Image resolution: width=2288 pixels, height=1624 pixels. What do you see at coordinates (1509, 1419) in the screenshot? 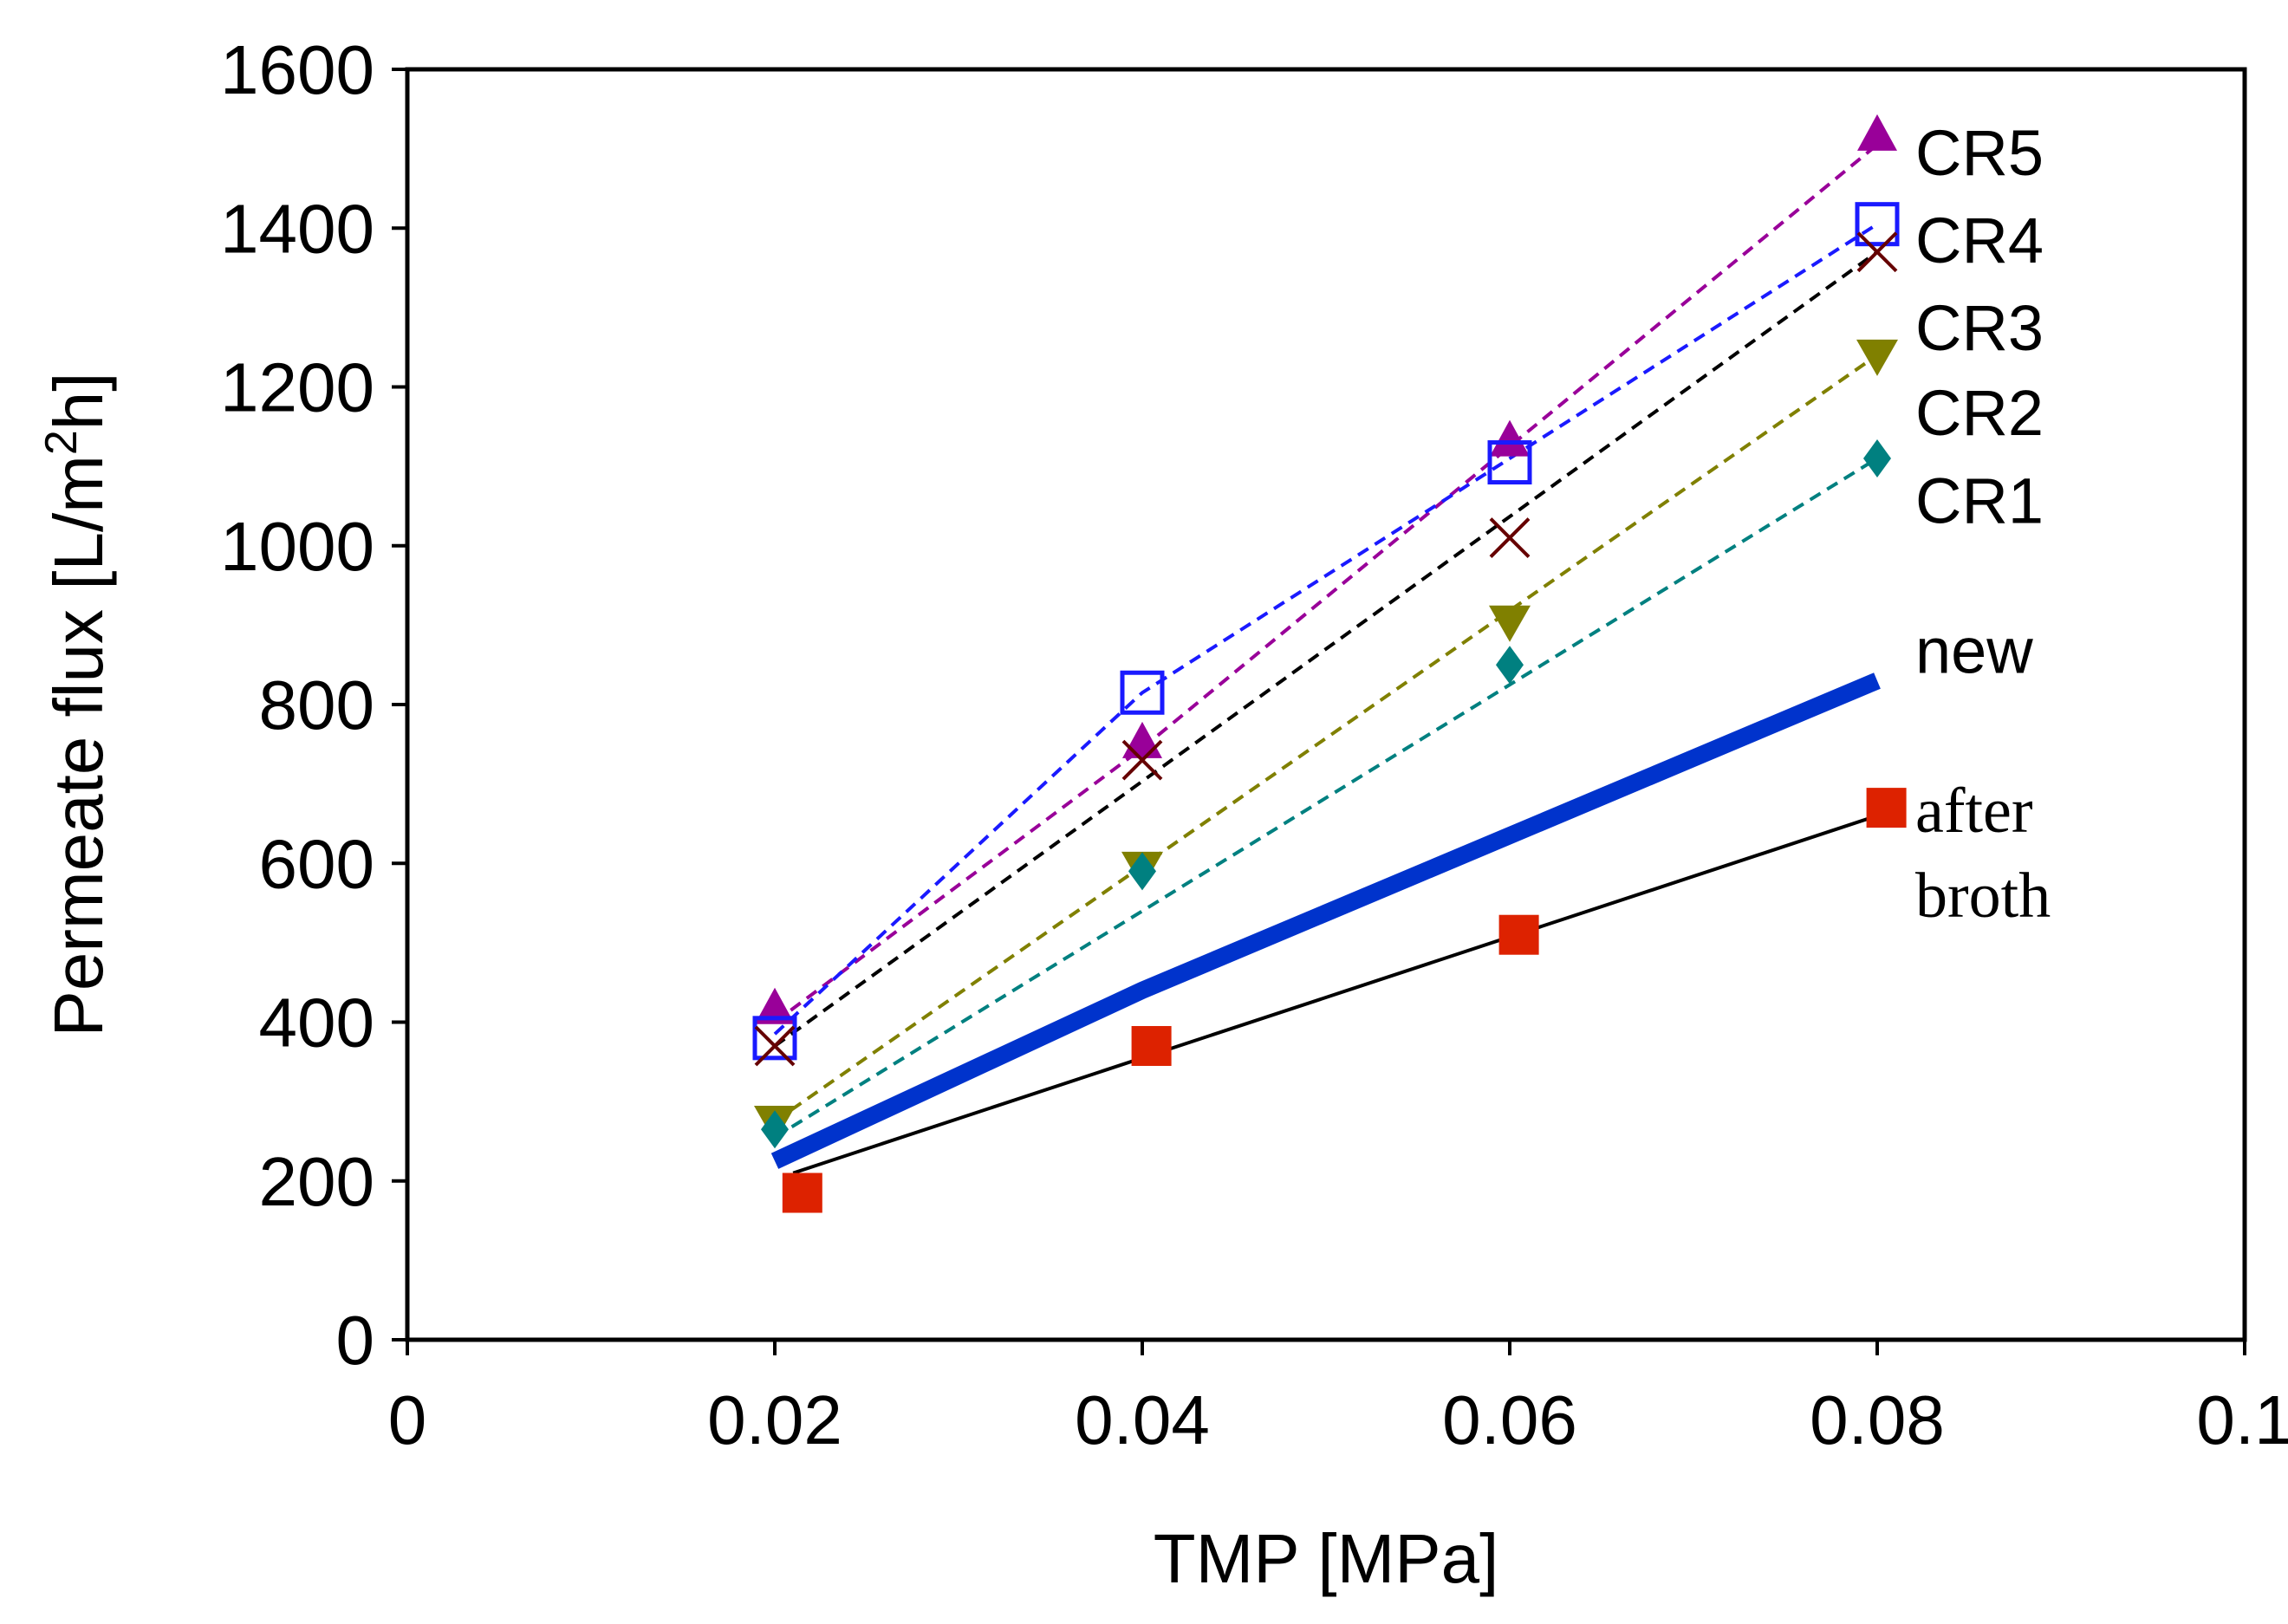
I see `x-tick-label: 0.06` at bounding box center [1509, 1419].